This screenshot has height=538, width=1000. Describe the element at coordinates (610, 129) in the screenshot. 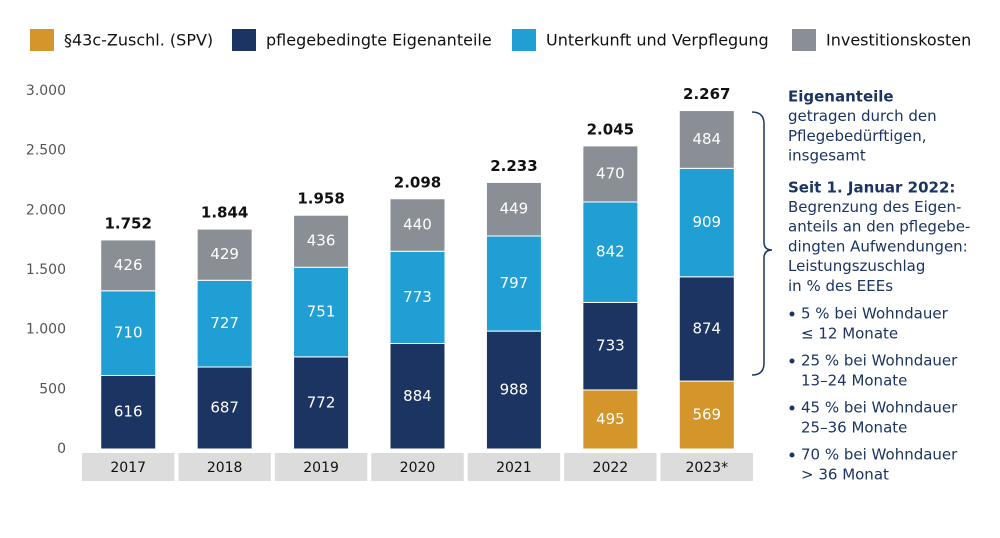

I see `total-label: 2.045` at that location.